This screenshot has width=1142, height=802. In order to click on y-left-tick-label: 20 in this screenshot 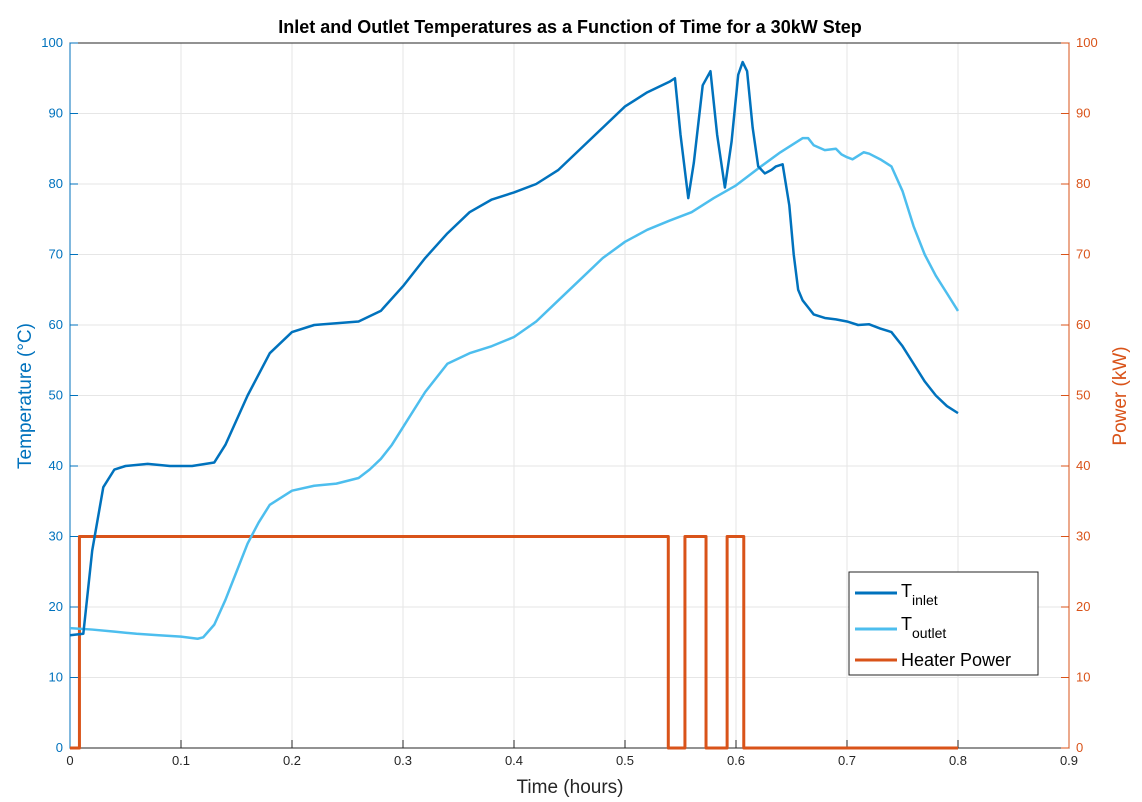, I will do `click(56, 606)`.